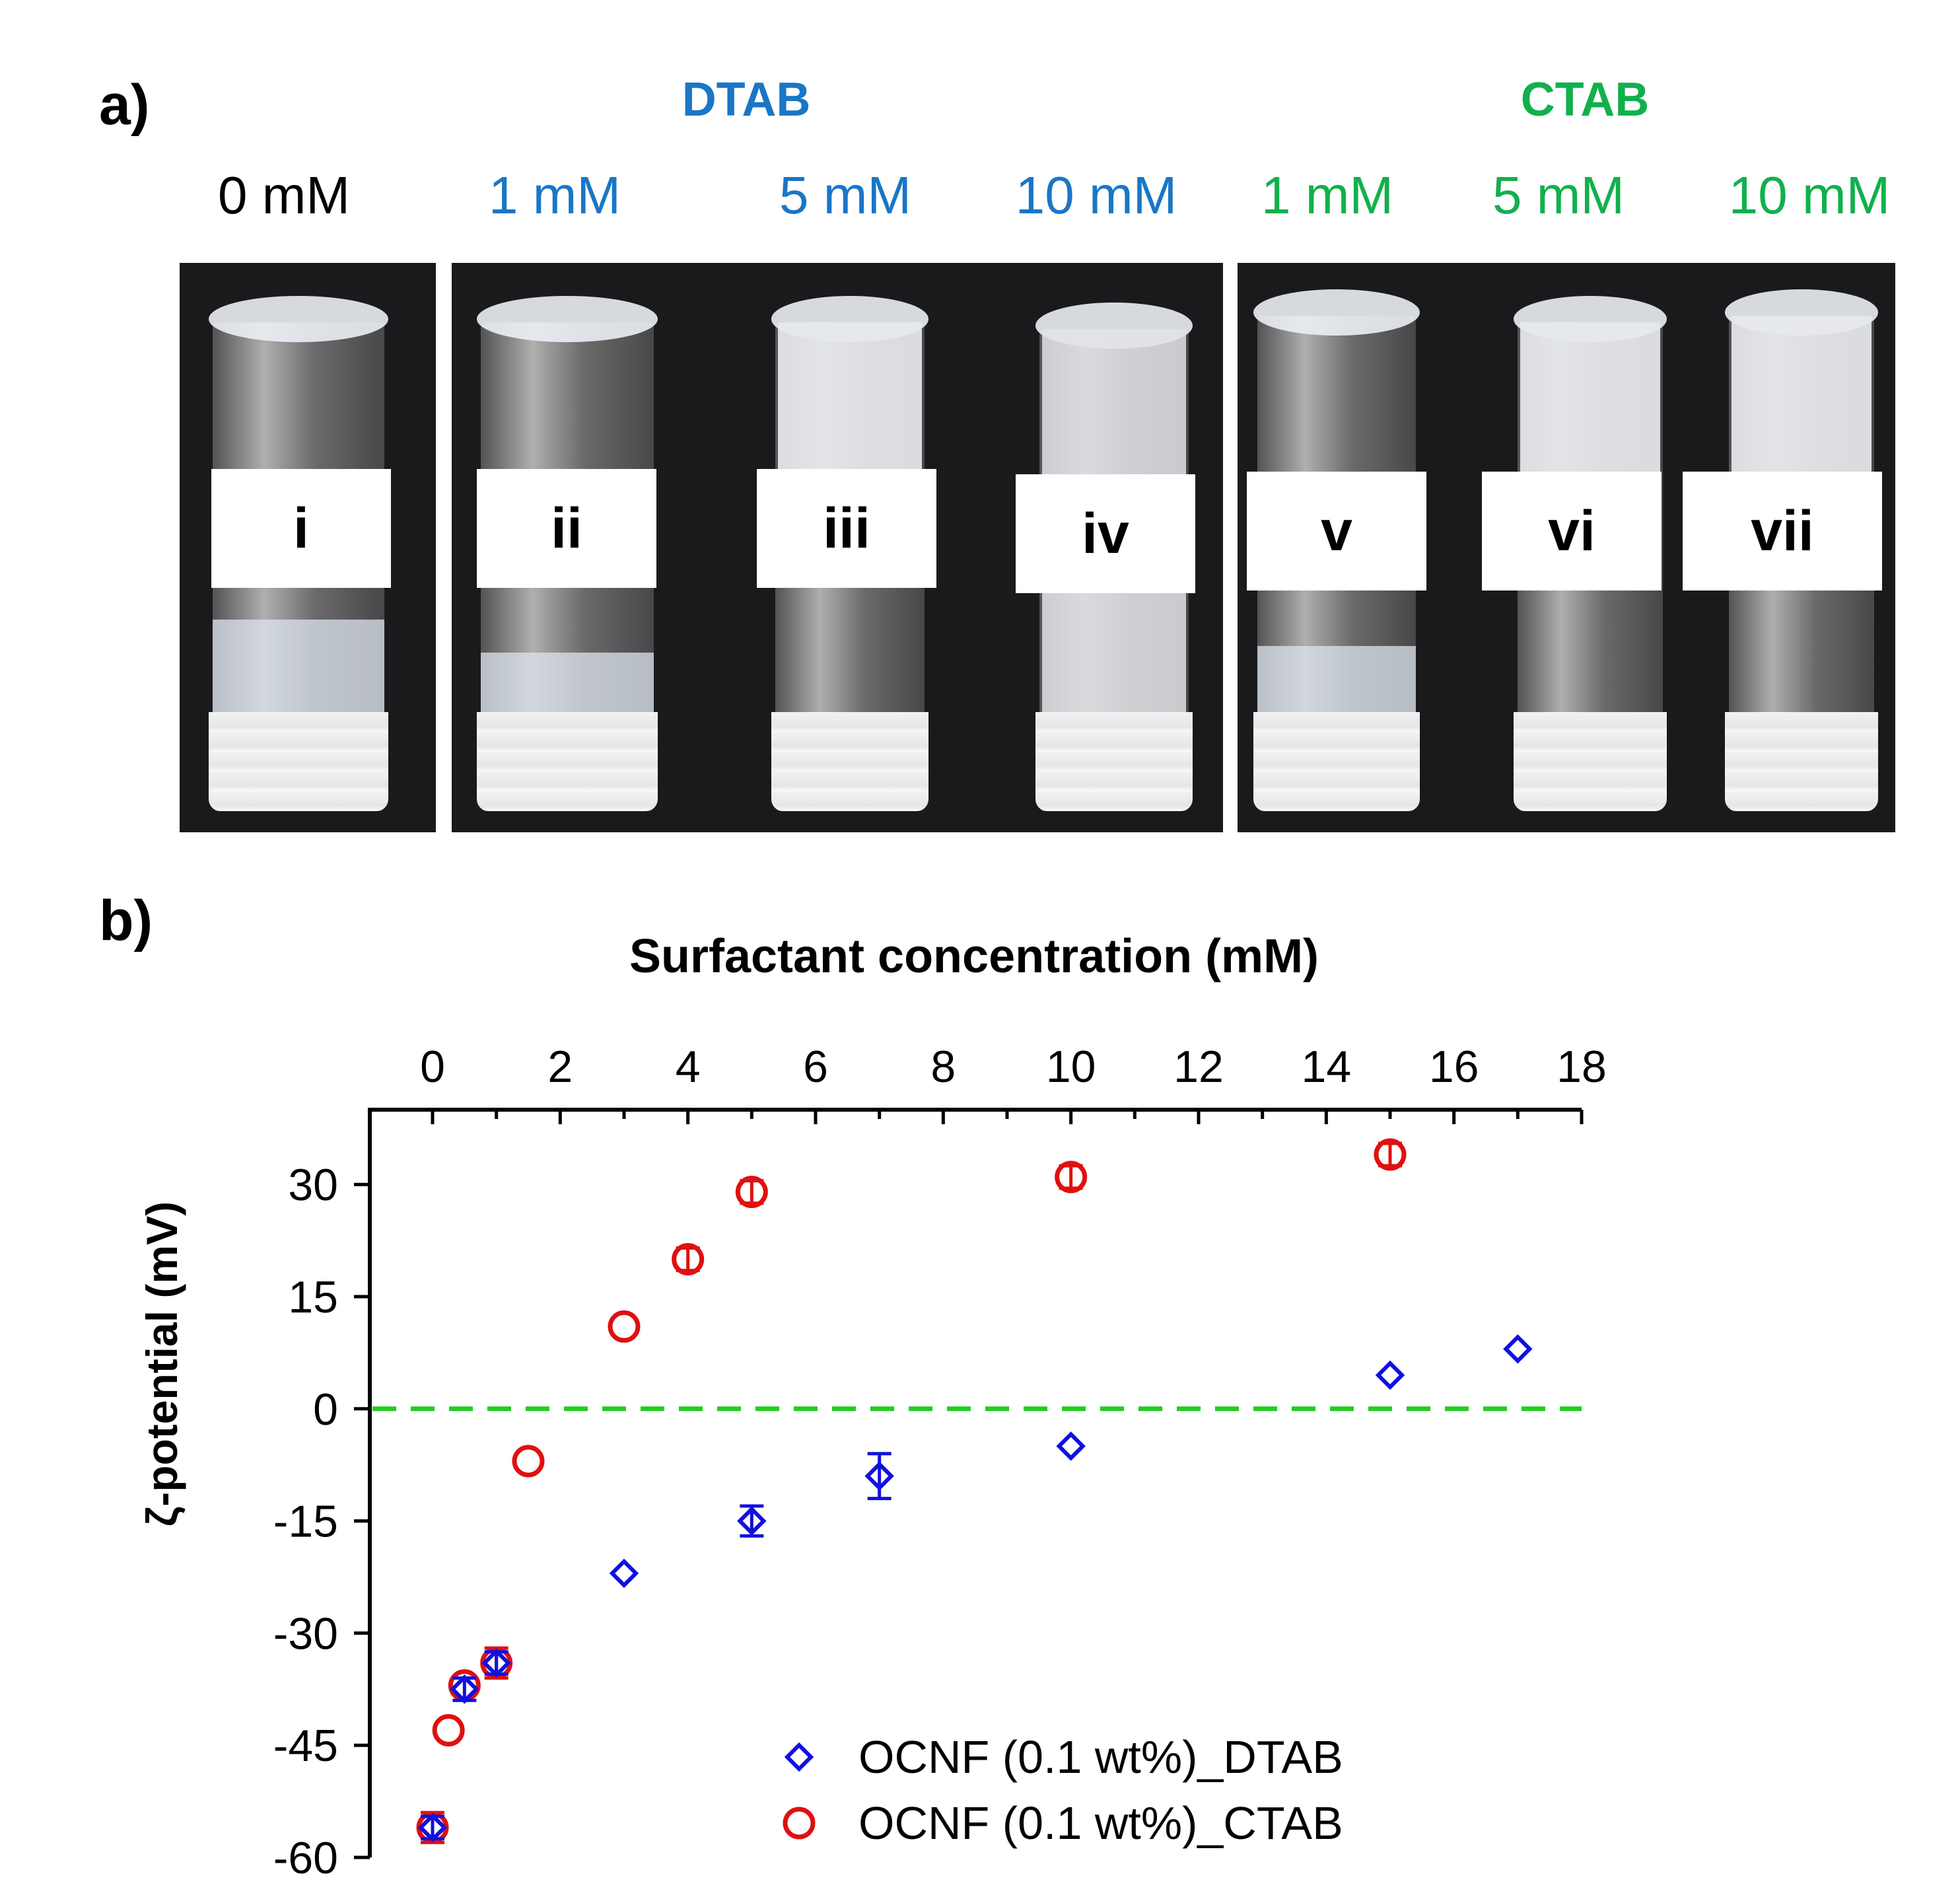 This screenshot has width=1960, height=1903. What do you see at coordinates (566, 528) in the screenshot?
I see `vial-tag-ii: ii` at bounding box center [566, 528].